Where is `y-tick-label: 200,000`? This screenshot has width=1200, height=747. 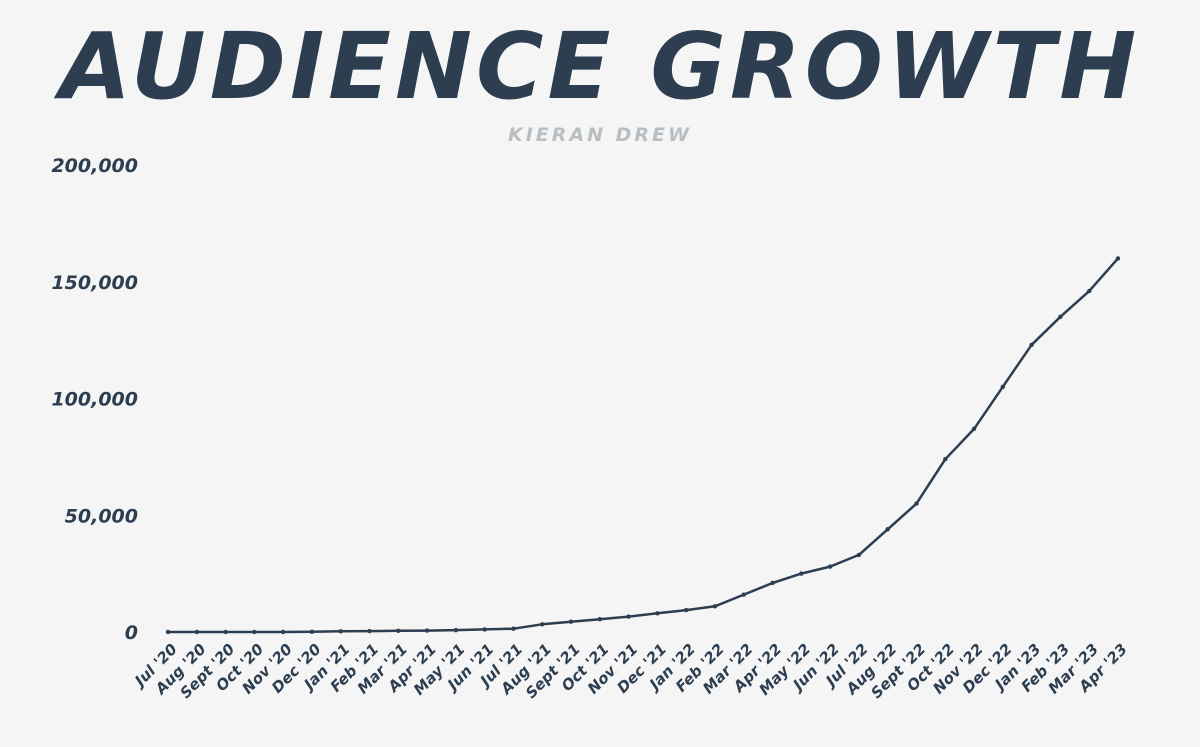
y-tick-label: 200,000 is located at coordinates (94, 166).